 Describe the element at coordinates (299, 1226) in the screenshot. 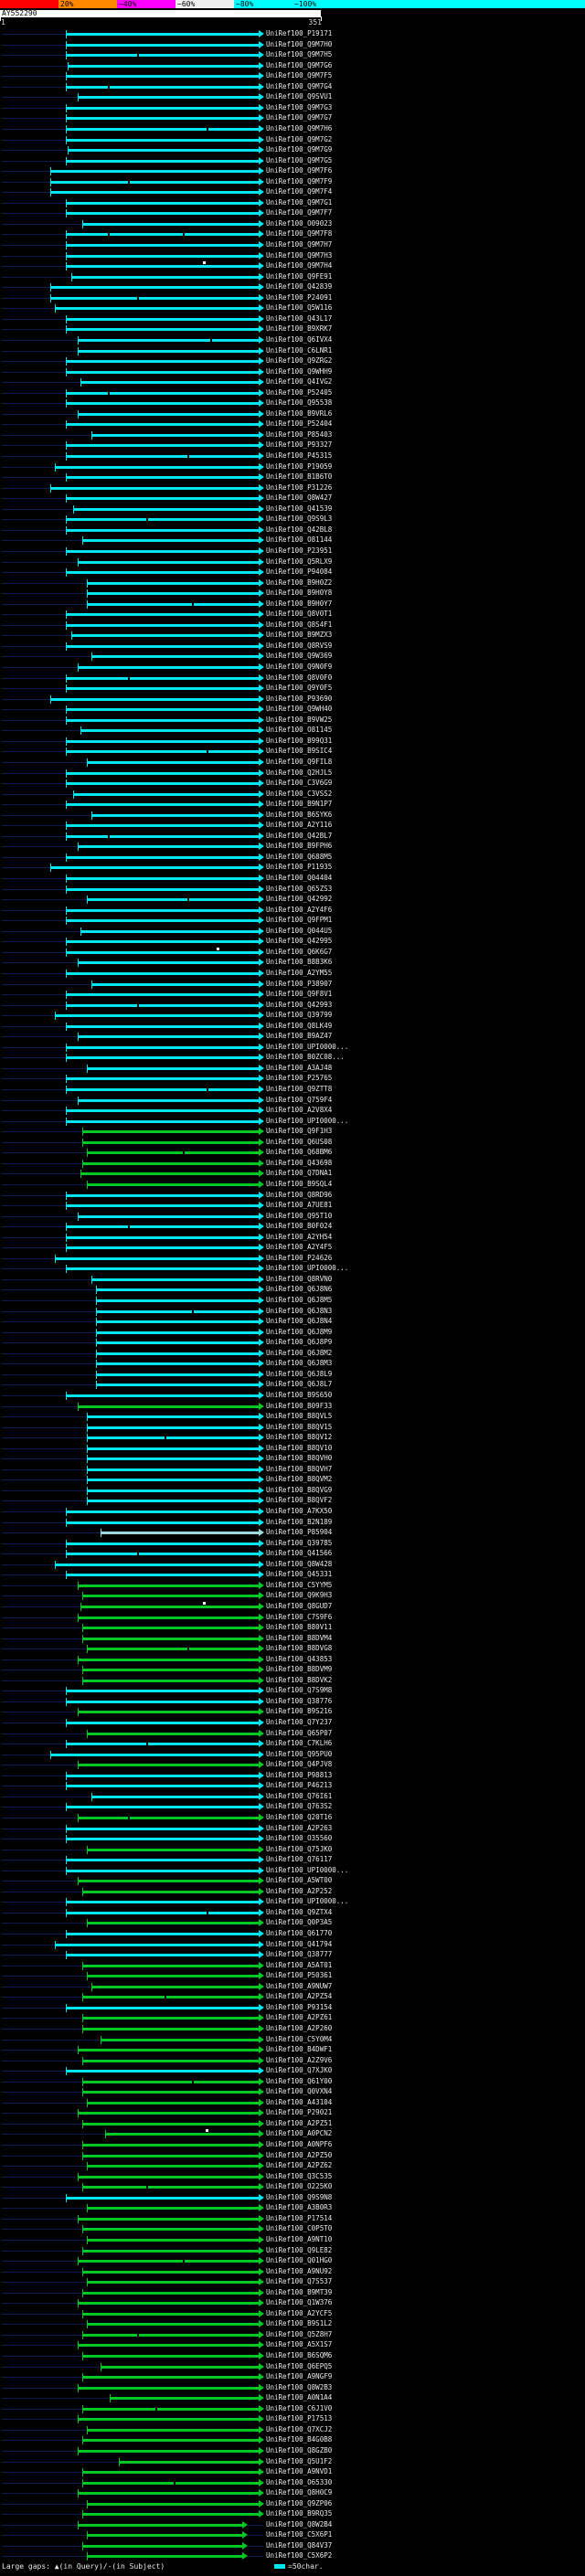

I see `hit-label: UniRef100_B0F024` at that location.